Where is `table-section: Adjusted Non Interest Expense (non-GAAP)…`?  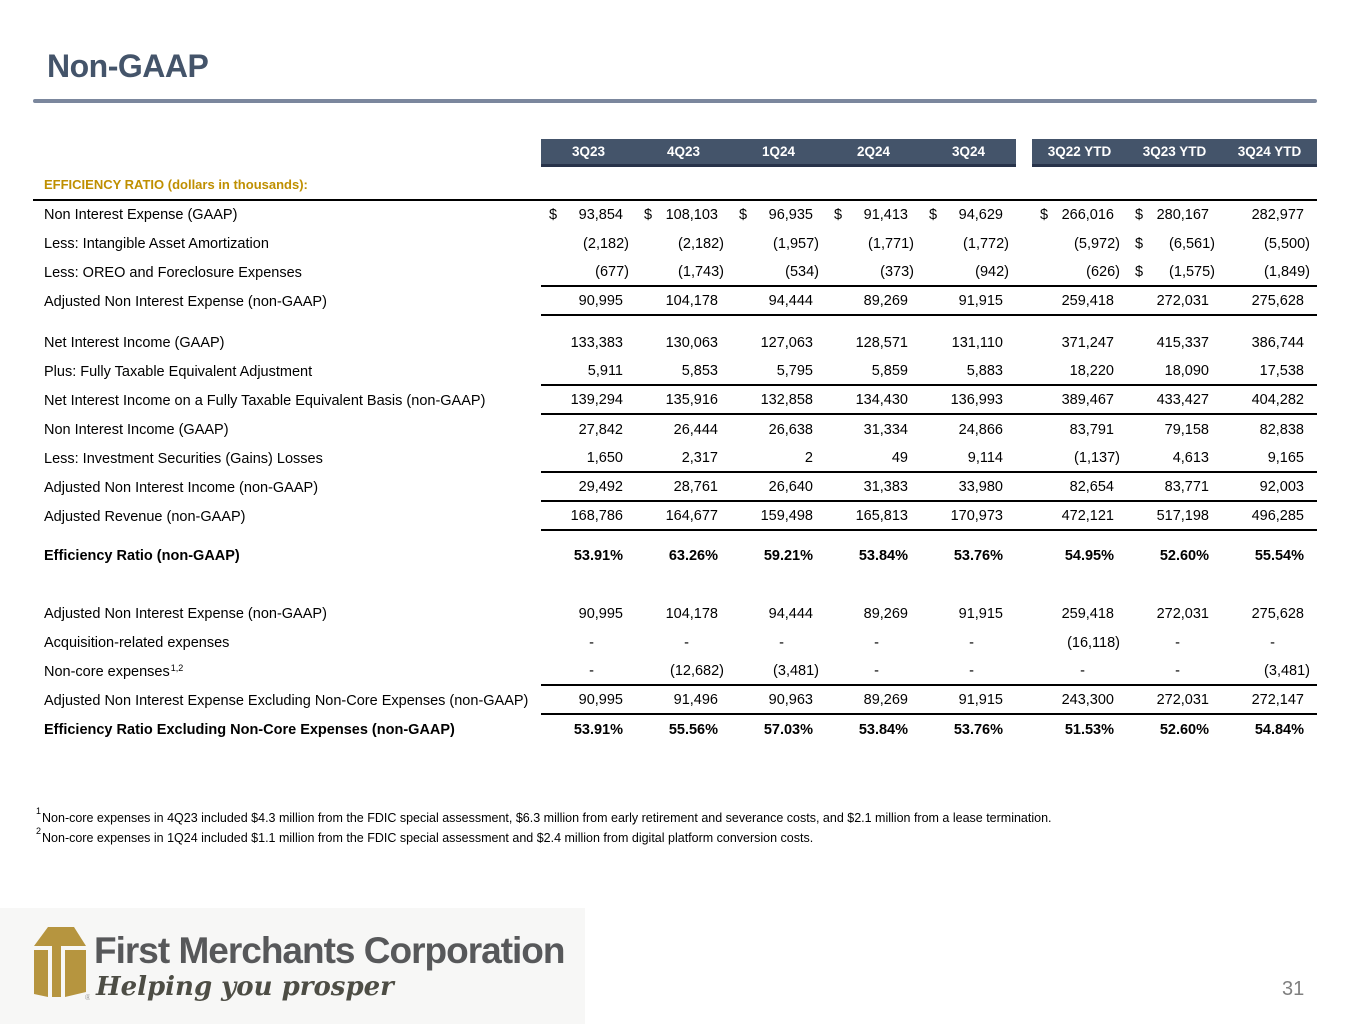 table-section: Adjusted Non Interest Expense (non-GAAP)… is located at coordinates (675, 671).